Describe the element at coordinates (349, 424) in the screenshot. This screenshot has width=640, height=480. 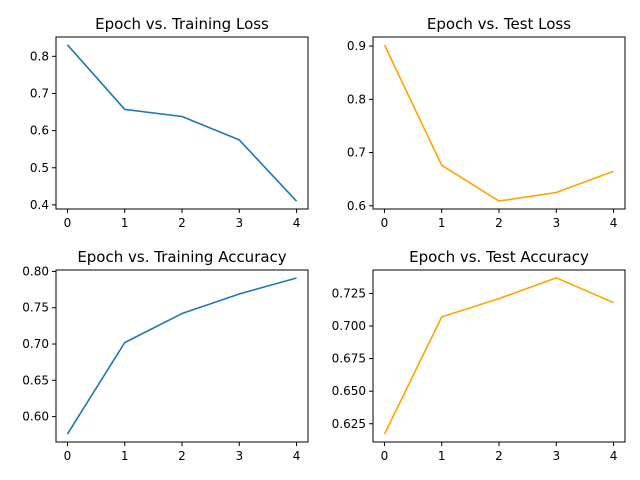
I see `y-tick-label: 0.625` at that location.